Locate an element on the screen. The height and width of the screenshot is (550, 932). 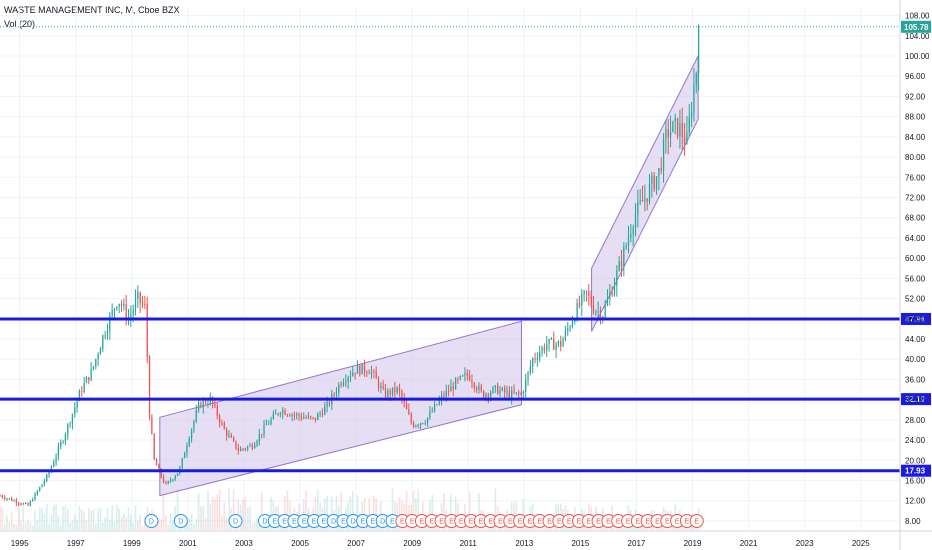
y-tick-label: 28.00 is located at coordinates (915, 420).